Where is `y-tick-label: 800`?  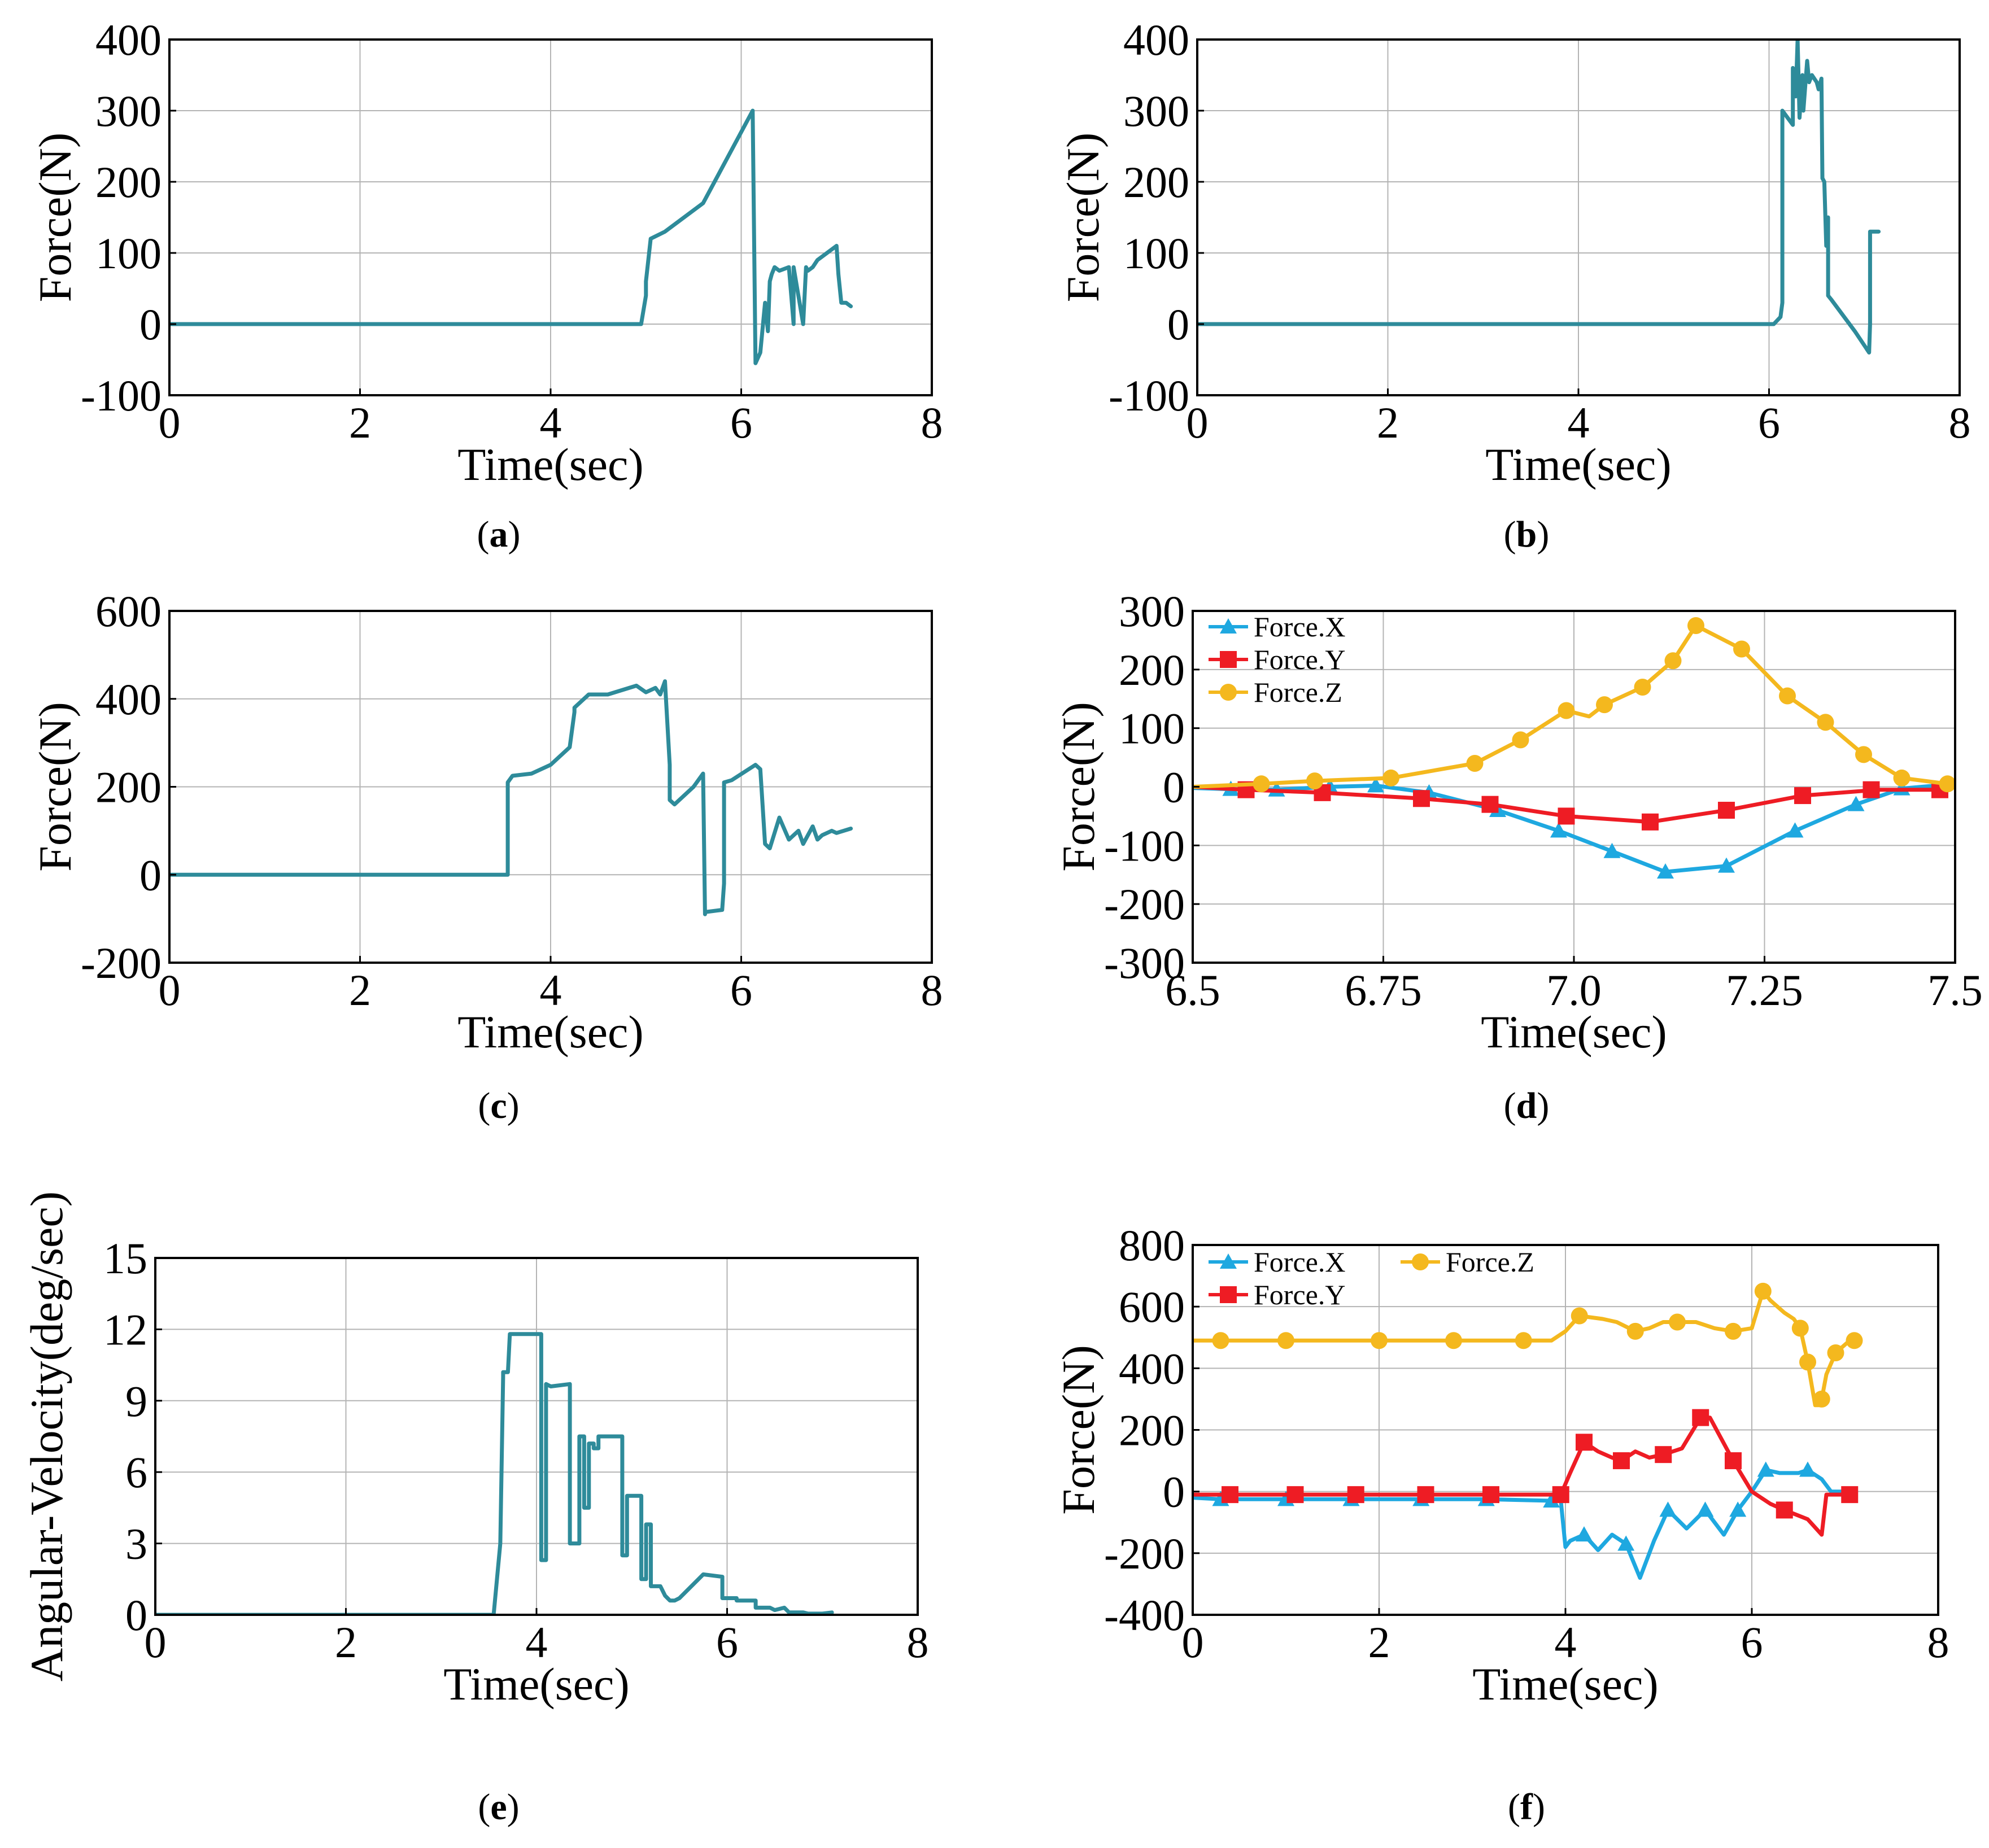
y-tick-label: 800 is located at coordinates (1152, 1245).